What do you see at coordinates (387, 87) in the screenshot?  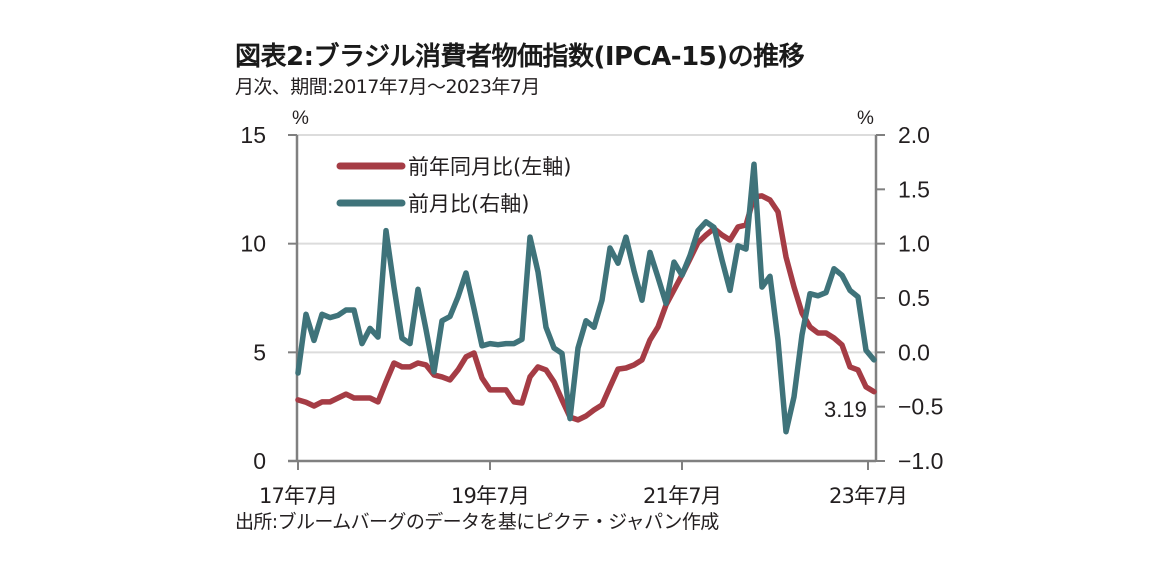 I see `chart-subtitle: 月次、期間:2017年7月～2023年7月` at bounding box center [387, 87].